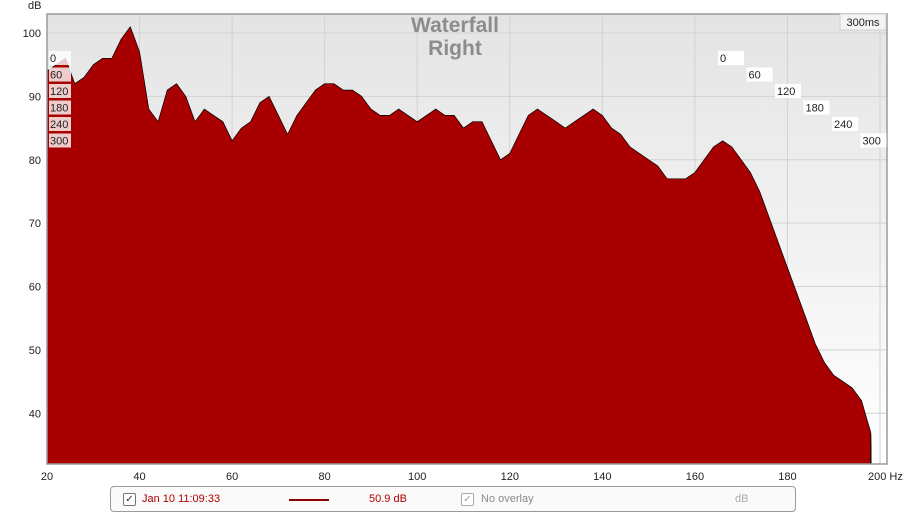 The image size is (909, 516). I want to click on time-tick-left-label: 240, so click(59, 125).